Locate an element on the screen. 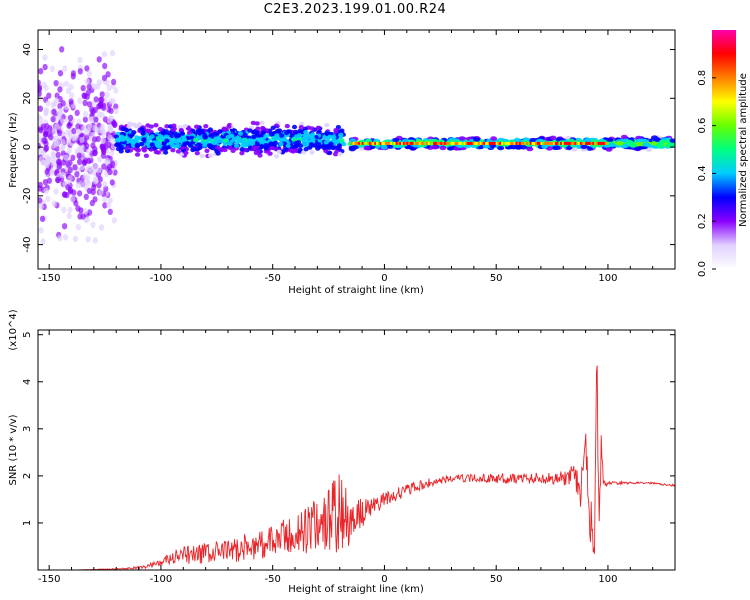 The height and width of the screenshot is (600, 750). spectrogram-x-tick-label: 100 is located at coordinates (607, 278).